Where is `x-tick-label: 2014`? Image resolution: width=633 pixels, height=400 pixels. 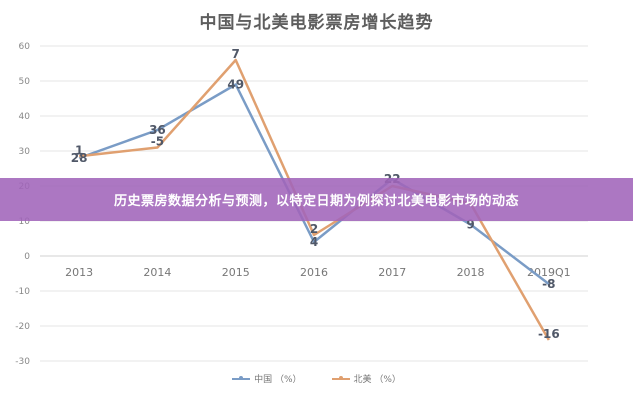
x-tick-label: 2014 is located at coordinates (157, 272).